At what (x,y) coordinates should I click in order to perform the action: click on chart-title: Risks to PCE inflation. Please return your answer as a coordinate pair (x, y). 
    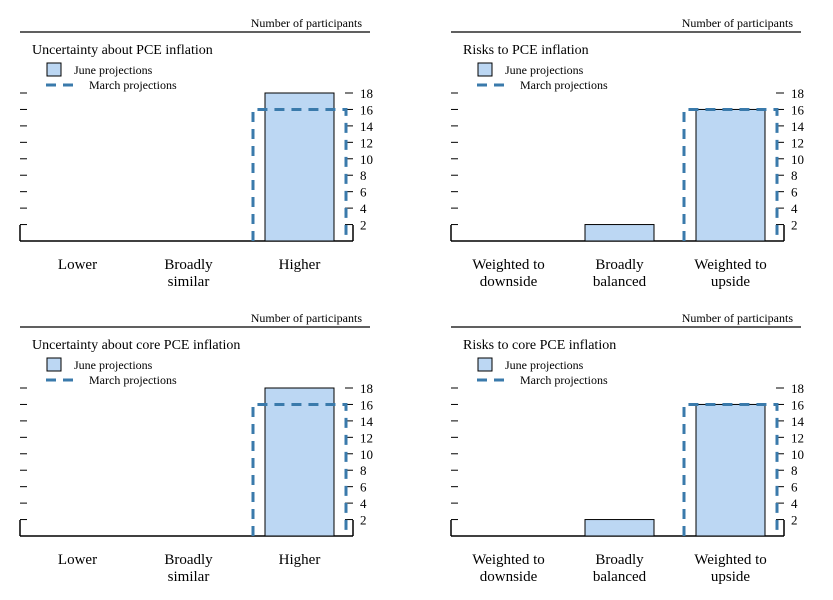
    Looking at the image, I should click on (526, 50).